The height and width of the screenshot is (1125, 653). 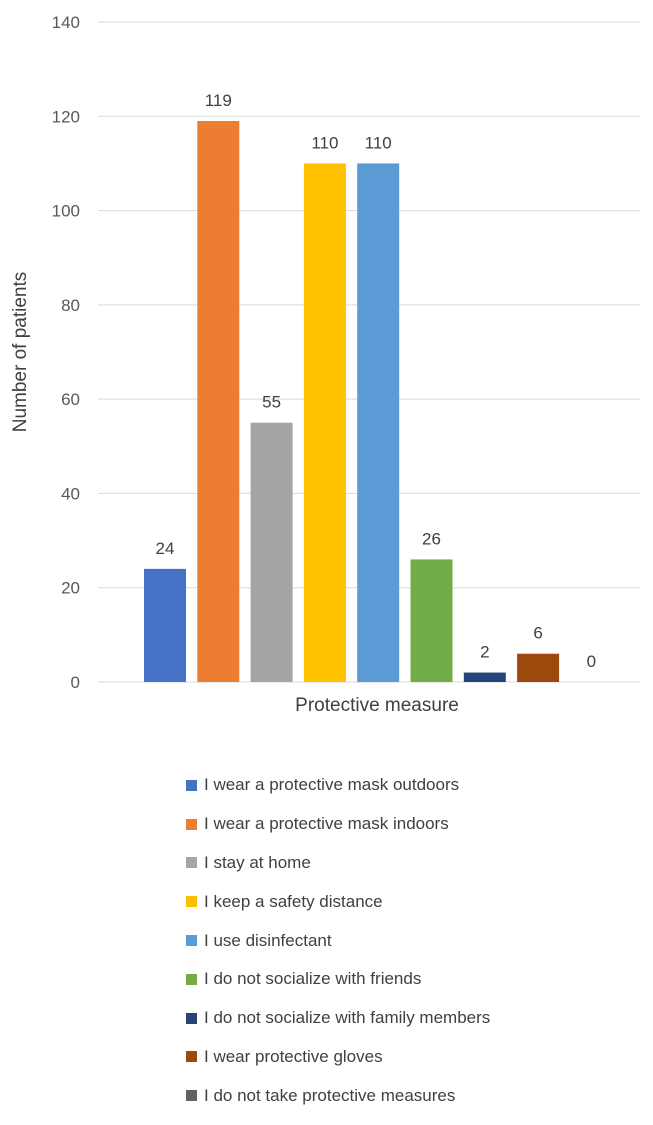 I want to click on y-tick-label: 140, so click(x=66, y=22).